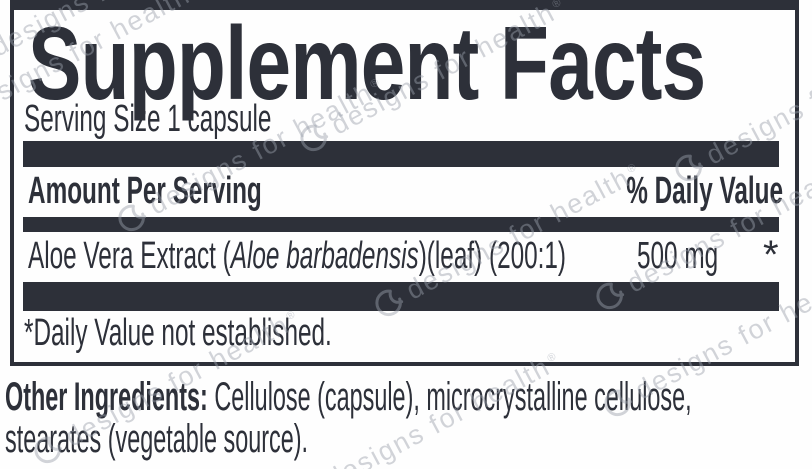 This screenshot has height=469, width=812. Describe the element at coordinates (771, 255) in the screenshot. I see `ingredient-dv-asterisk: *` at that location.